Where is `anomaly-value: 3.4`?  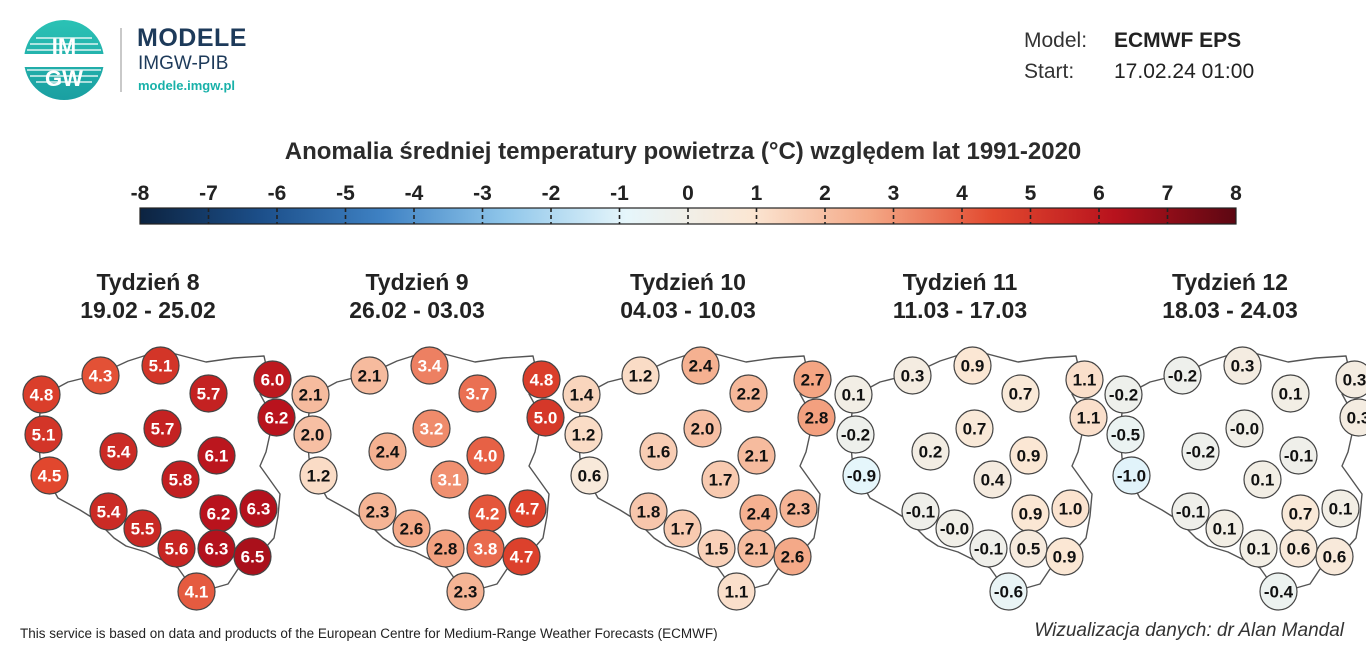 anomaly-value: 3.4 is located at coordinates (430, 366).